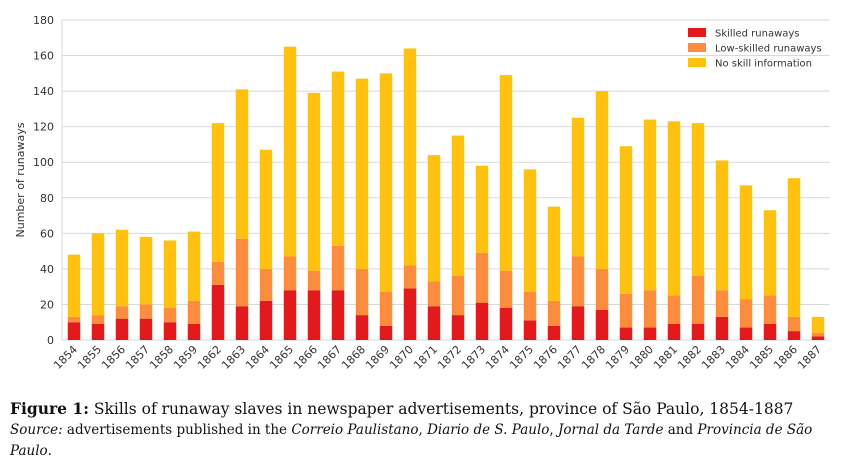 This screenshot has width=853, height=474. Describe the element at coordinates (185, 357) in the screenshot. I see `x-tick-label: 1859` at that location.